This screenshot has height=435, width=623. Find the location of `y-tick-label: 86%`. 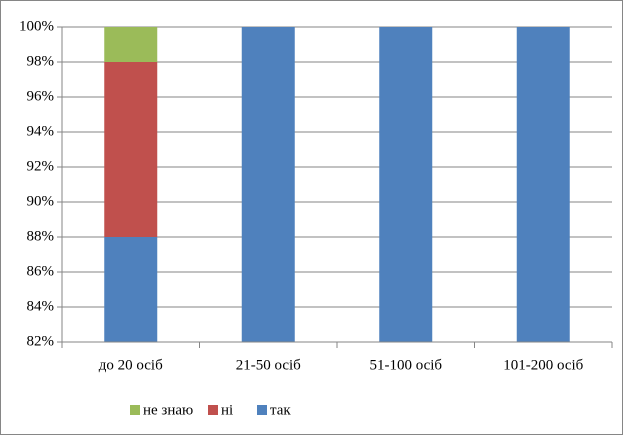

y-tick-label: 86% is located at coordinates (41, 271).